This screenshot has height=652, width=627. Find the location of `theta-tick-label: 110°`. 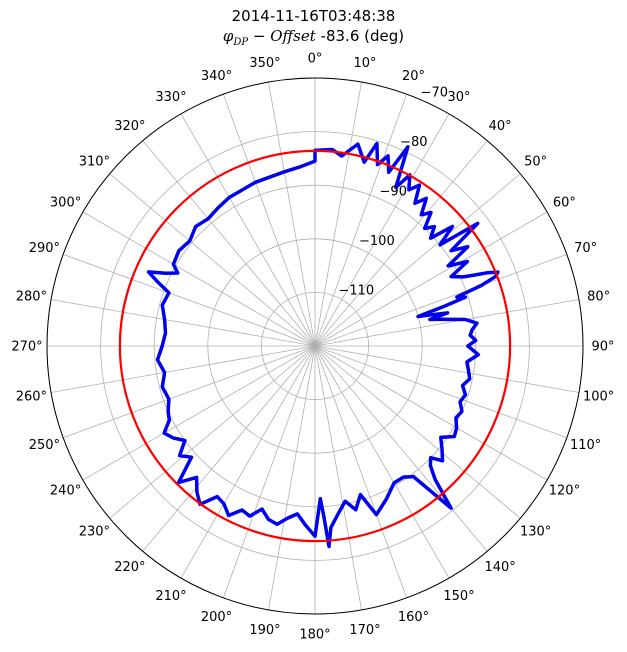

theta-tick-label: 110° is located at coordinates (585, 445).